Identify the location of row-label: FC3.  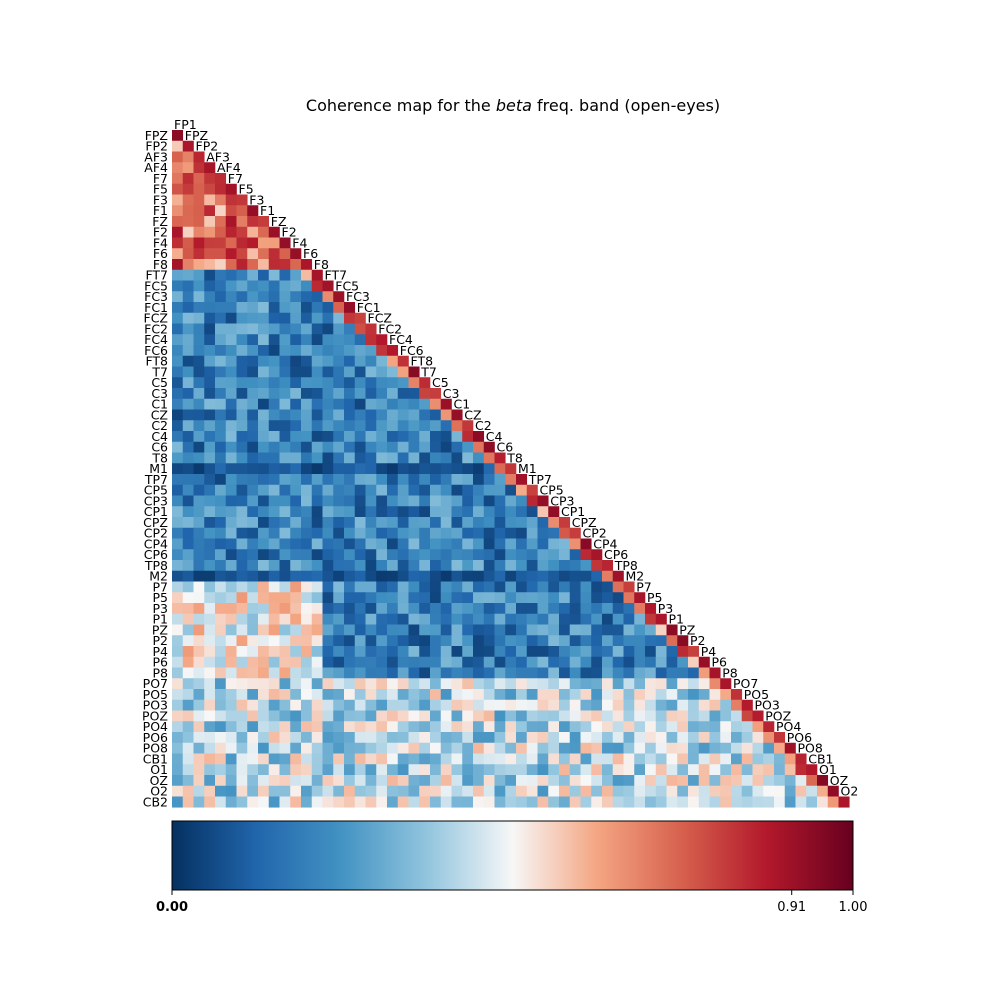
(156, 296).